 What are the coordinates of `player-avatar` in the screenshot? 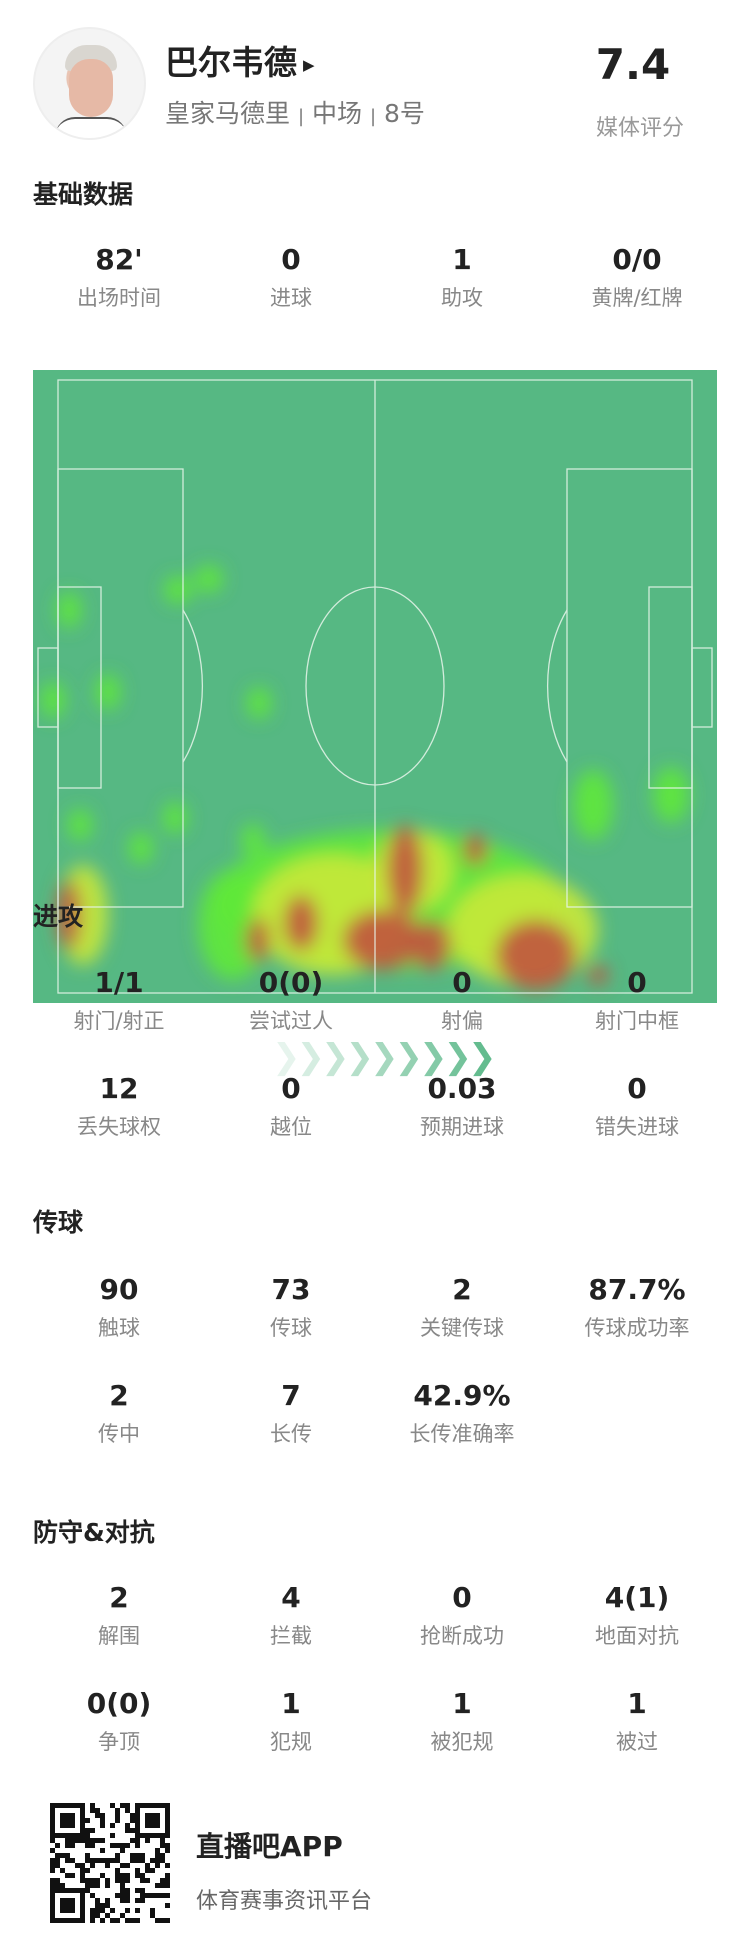 It's located at (89, 83).